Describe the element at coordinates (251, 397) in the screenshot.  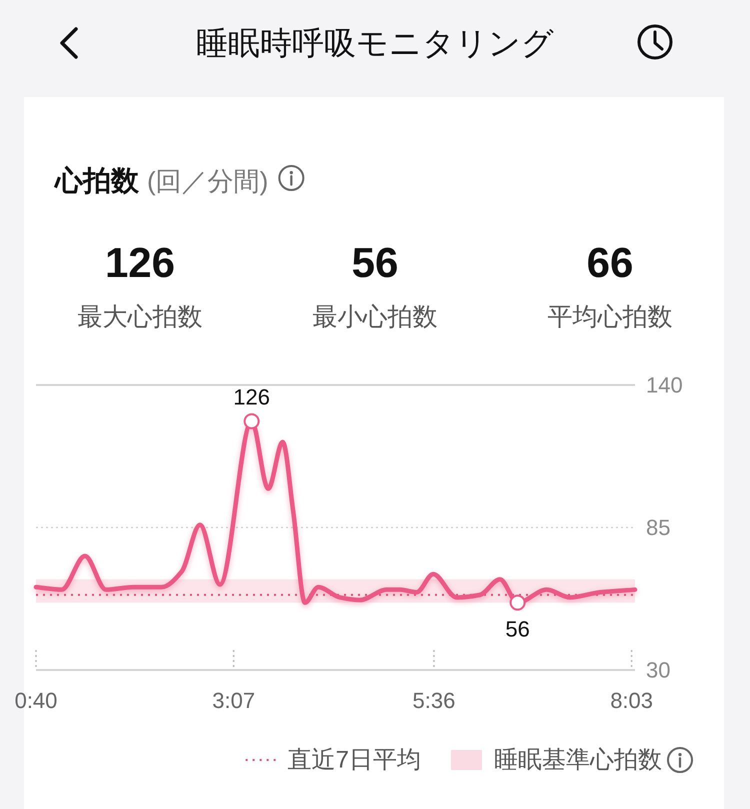
I see `annotation: 126` at that location.